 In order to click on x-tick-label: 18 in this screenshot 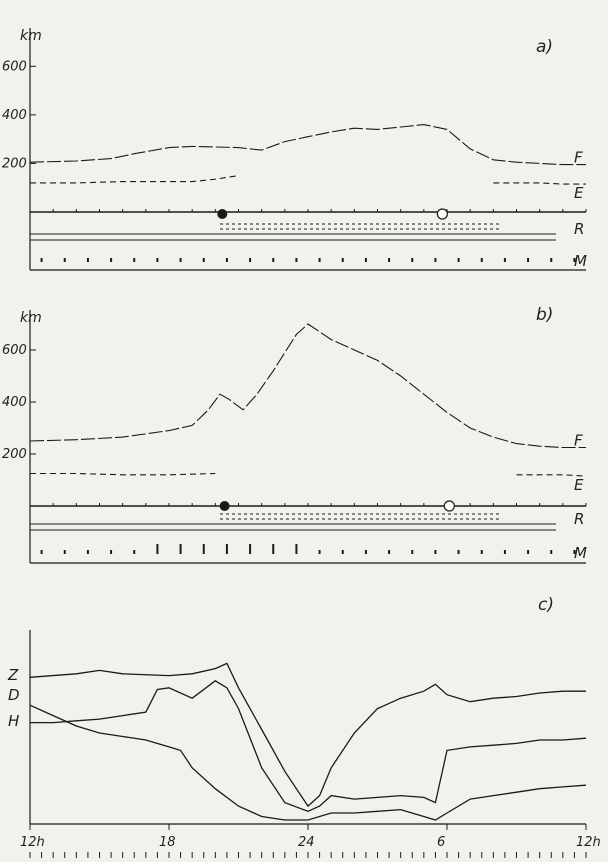, I will do `click(167, 842)`.